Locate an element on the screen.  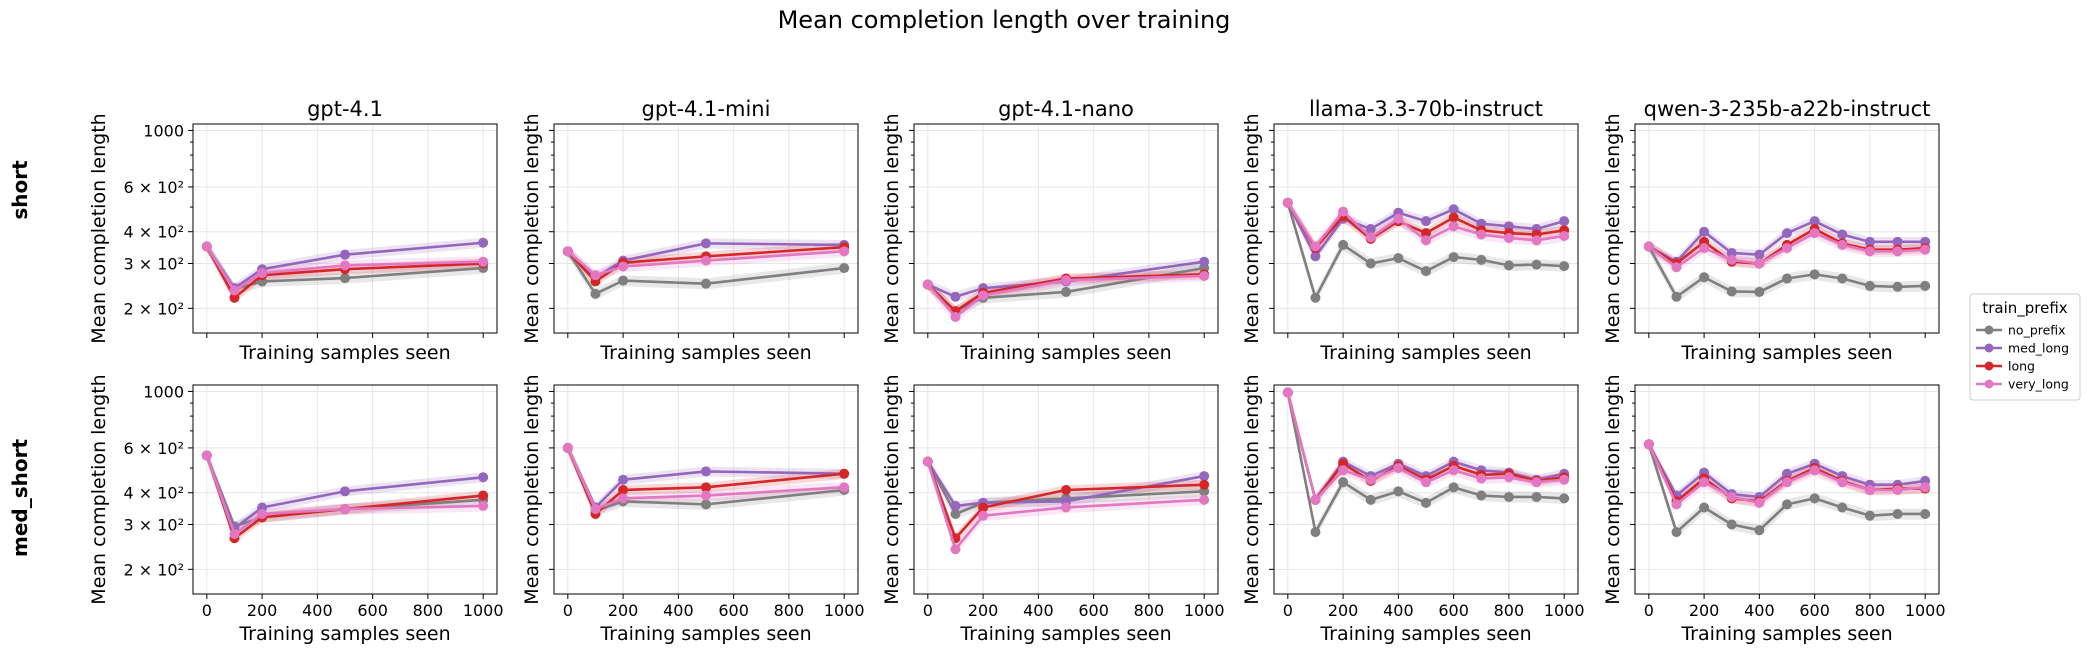
legend-label: very_long is located at coordinates (2038, 384).